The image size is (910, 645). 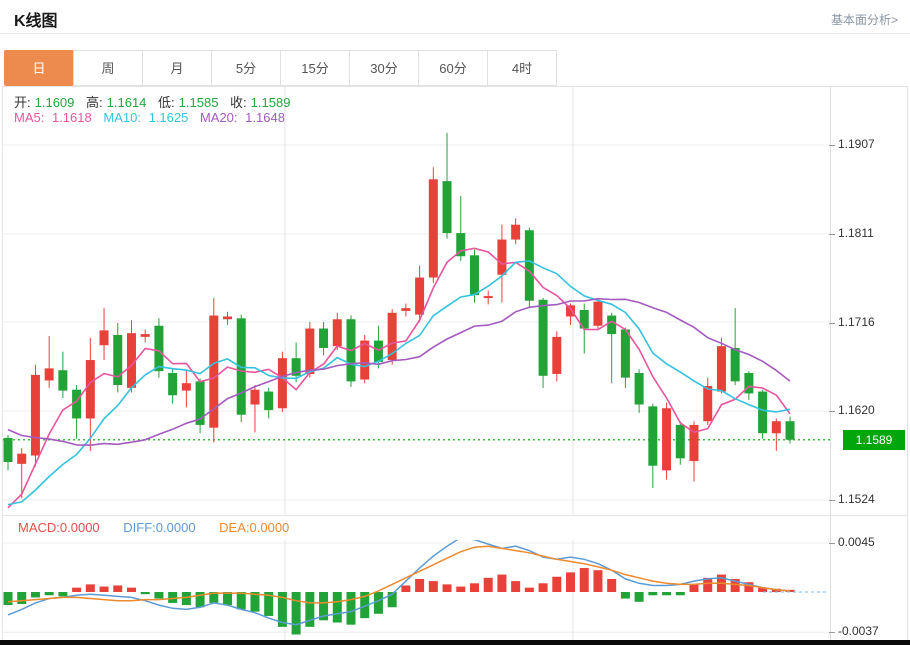 I want to click on bottom-black-bar, so click(x=455, y=642).